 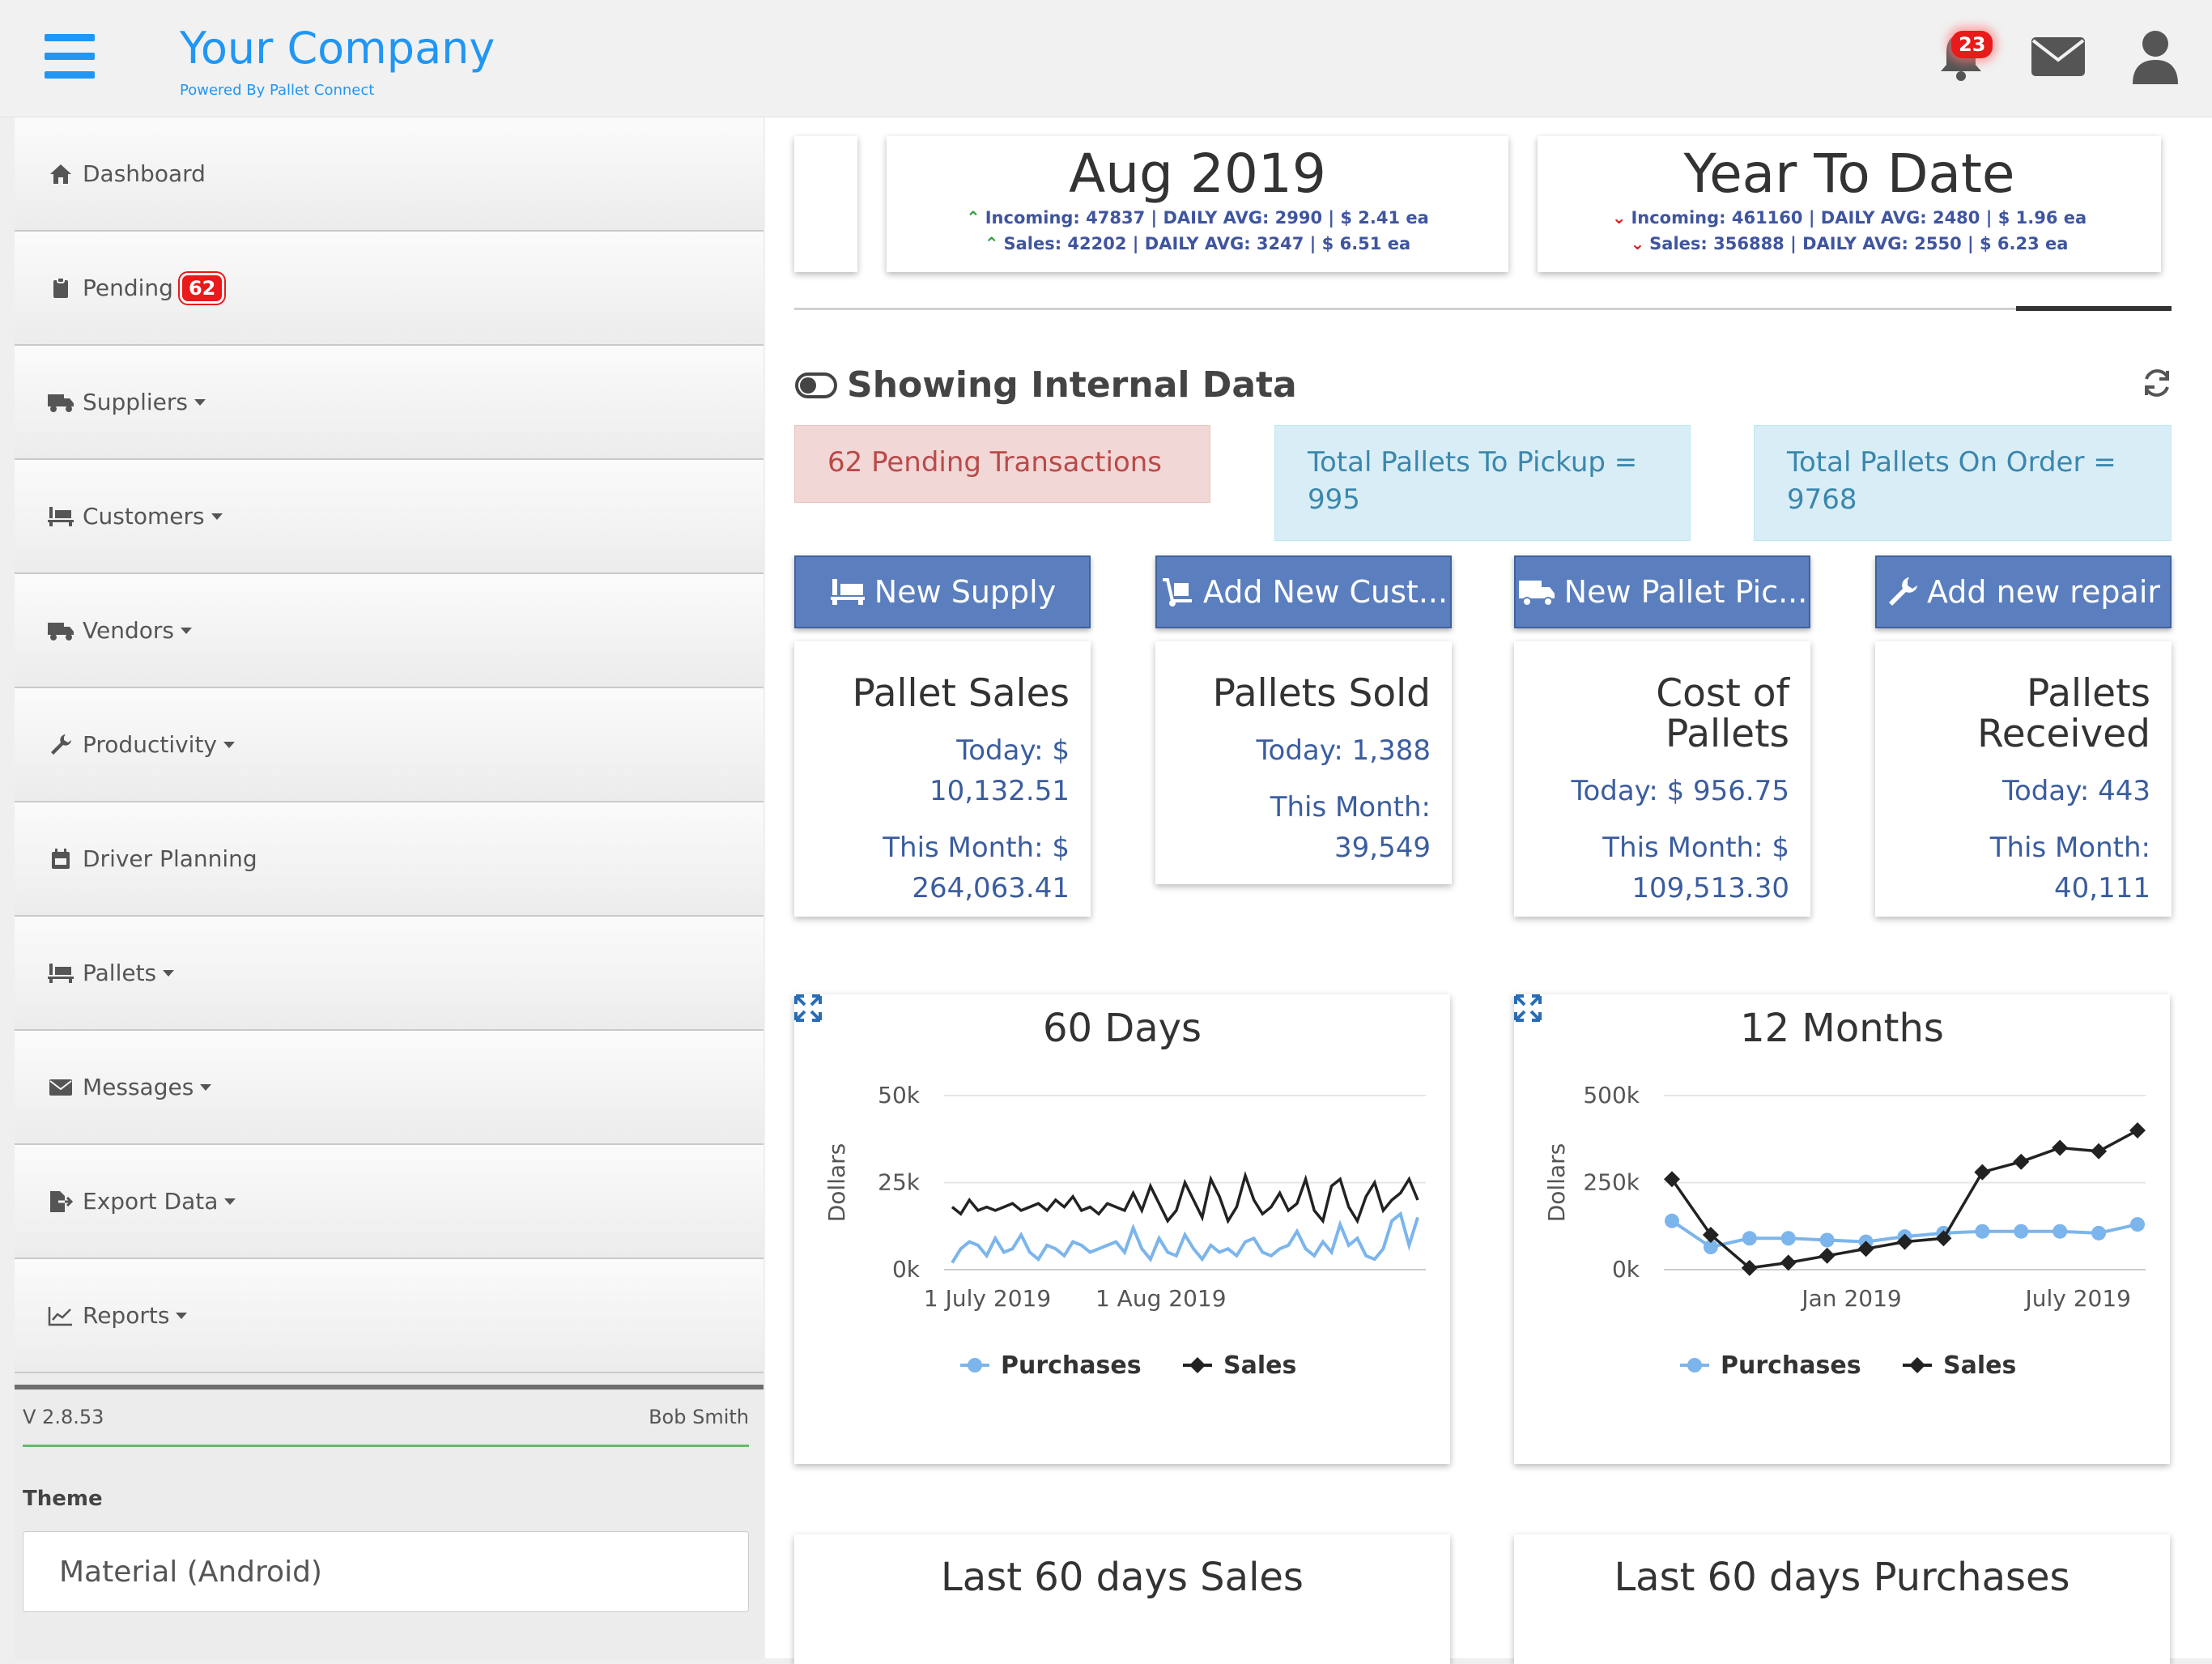 What do you see at coordinates (389, 631) in the screenshot?
I see `sidebar-item-vendors: Vendors` at bounding box center [389, 631].